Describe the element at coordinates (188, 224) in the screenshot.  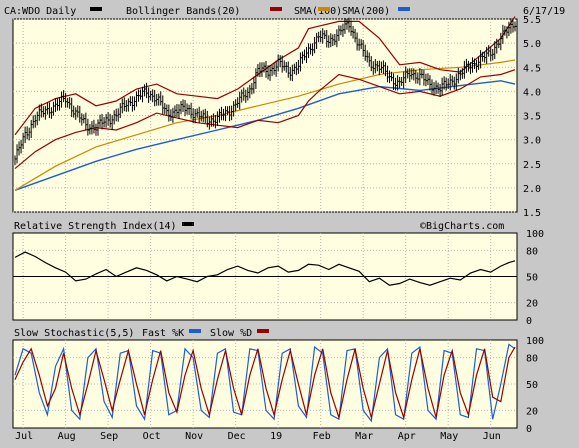
I see `rsi-swatch` at that location.